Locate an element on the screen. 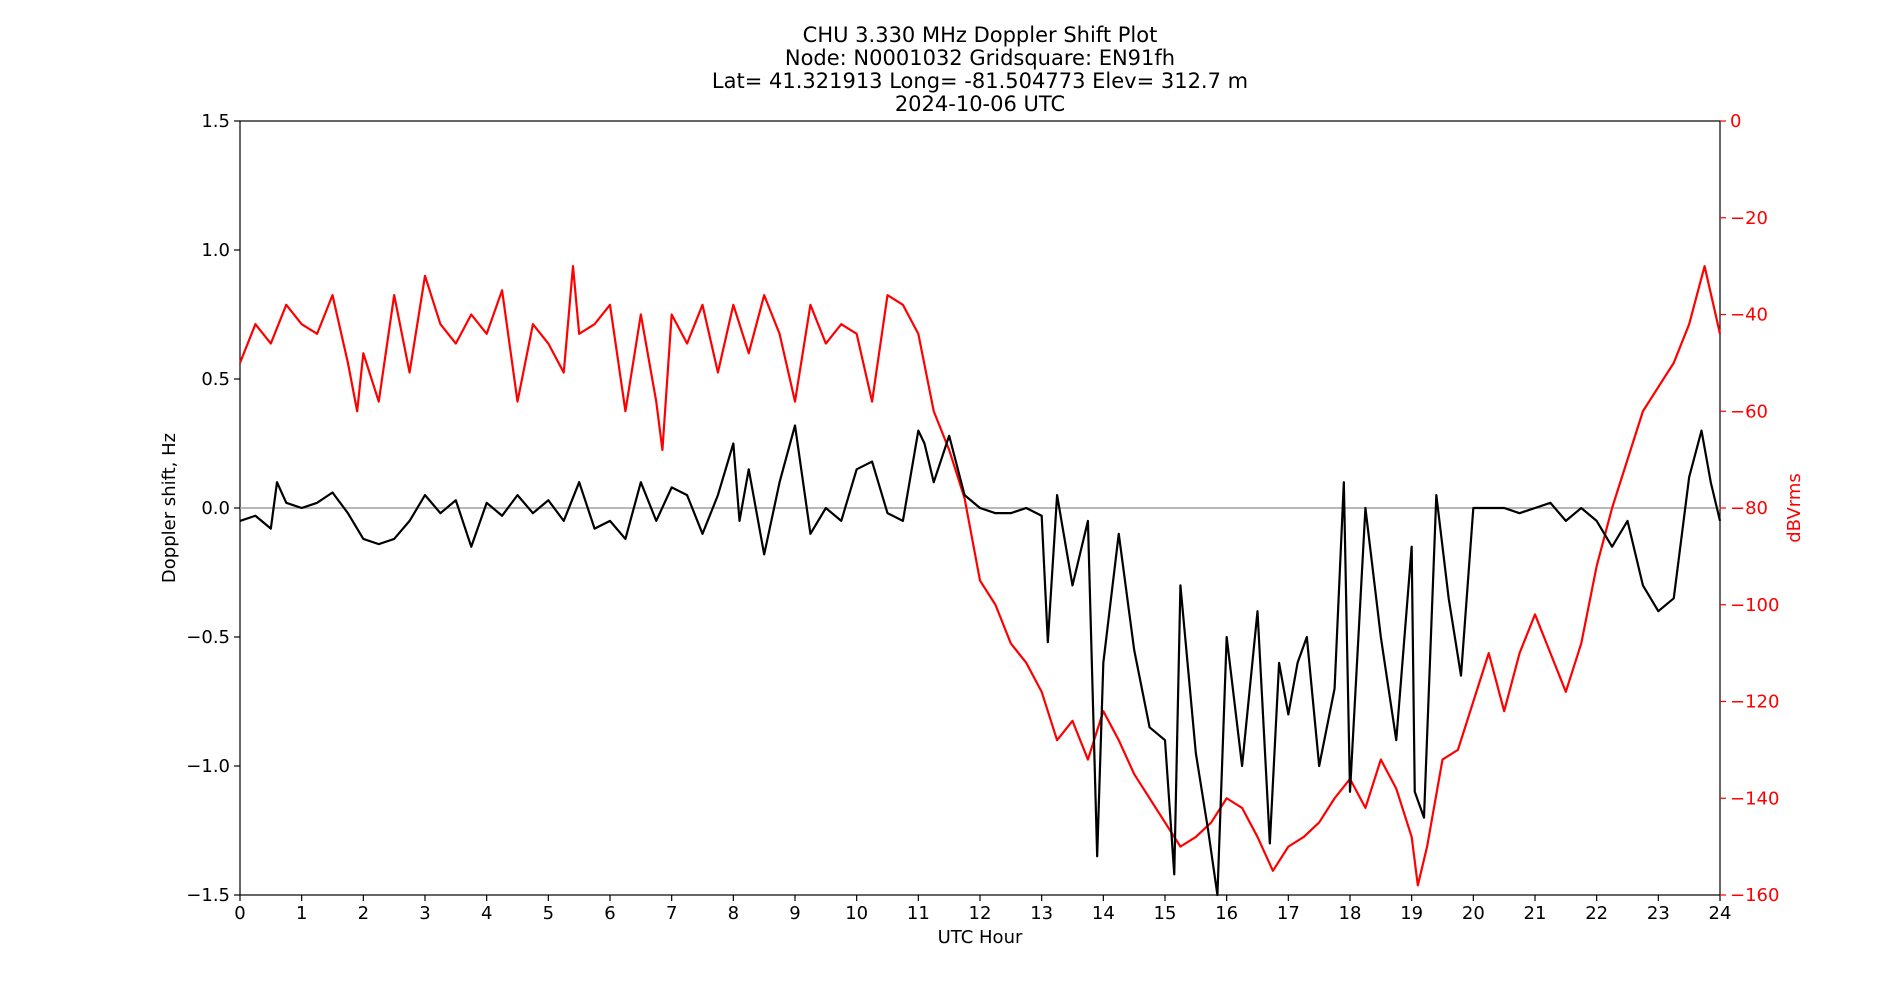 Image resolution: width=1900 pixels, height=1000 pixels. x-tick-label: 15 is located at coordinates (1165, 913).